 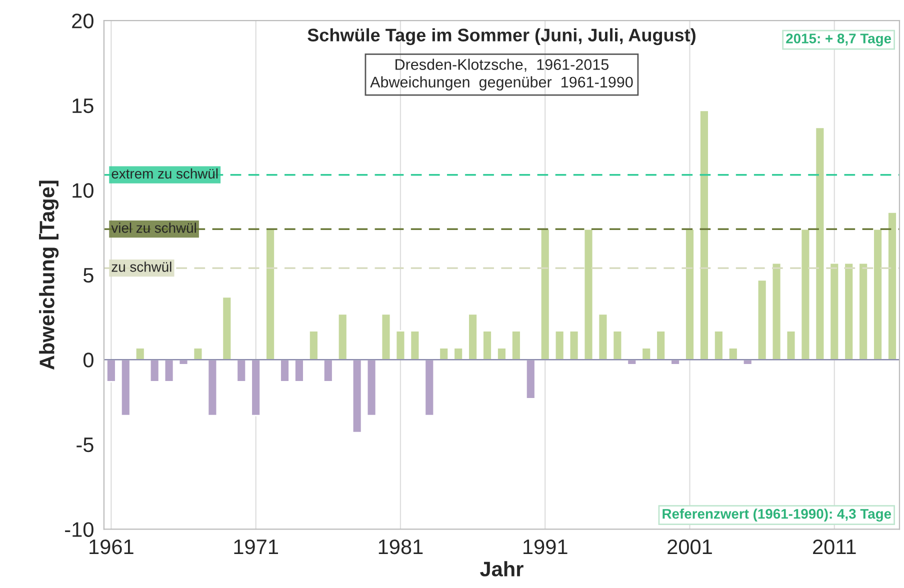 What do you see at coordinates (88, 275) in the screenshot?
I see `y-tick-label: 5` at bounding box center [88, 275].